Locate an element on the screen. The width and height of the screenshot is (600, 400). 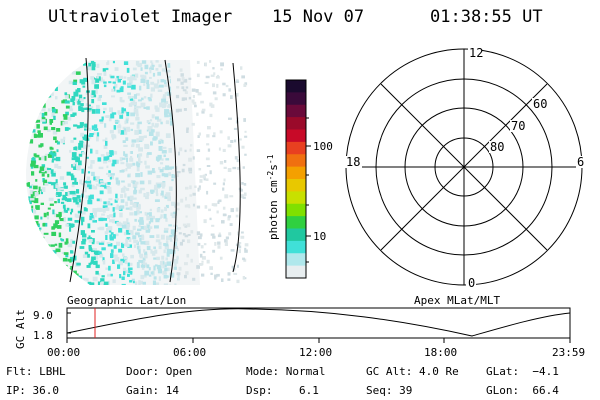
mlt-label-18: 18 is located at coordinates (353, 162).